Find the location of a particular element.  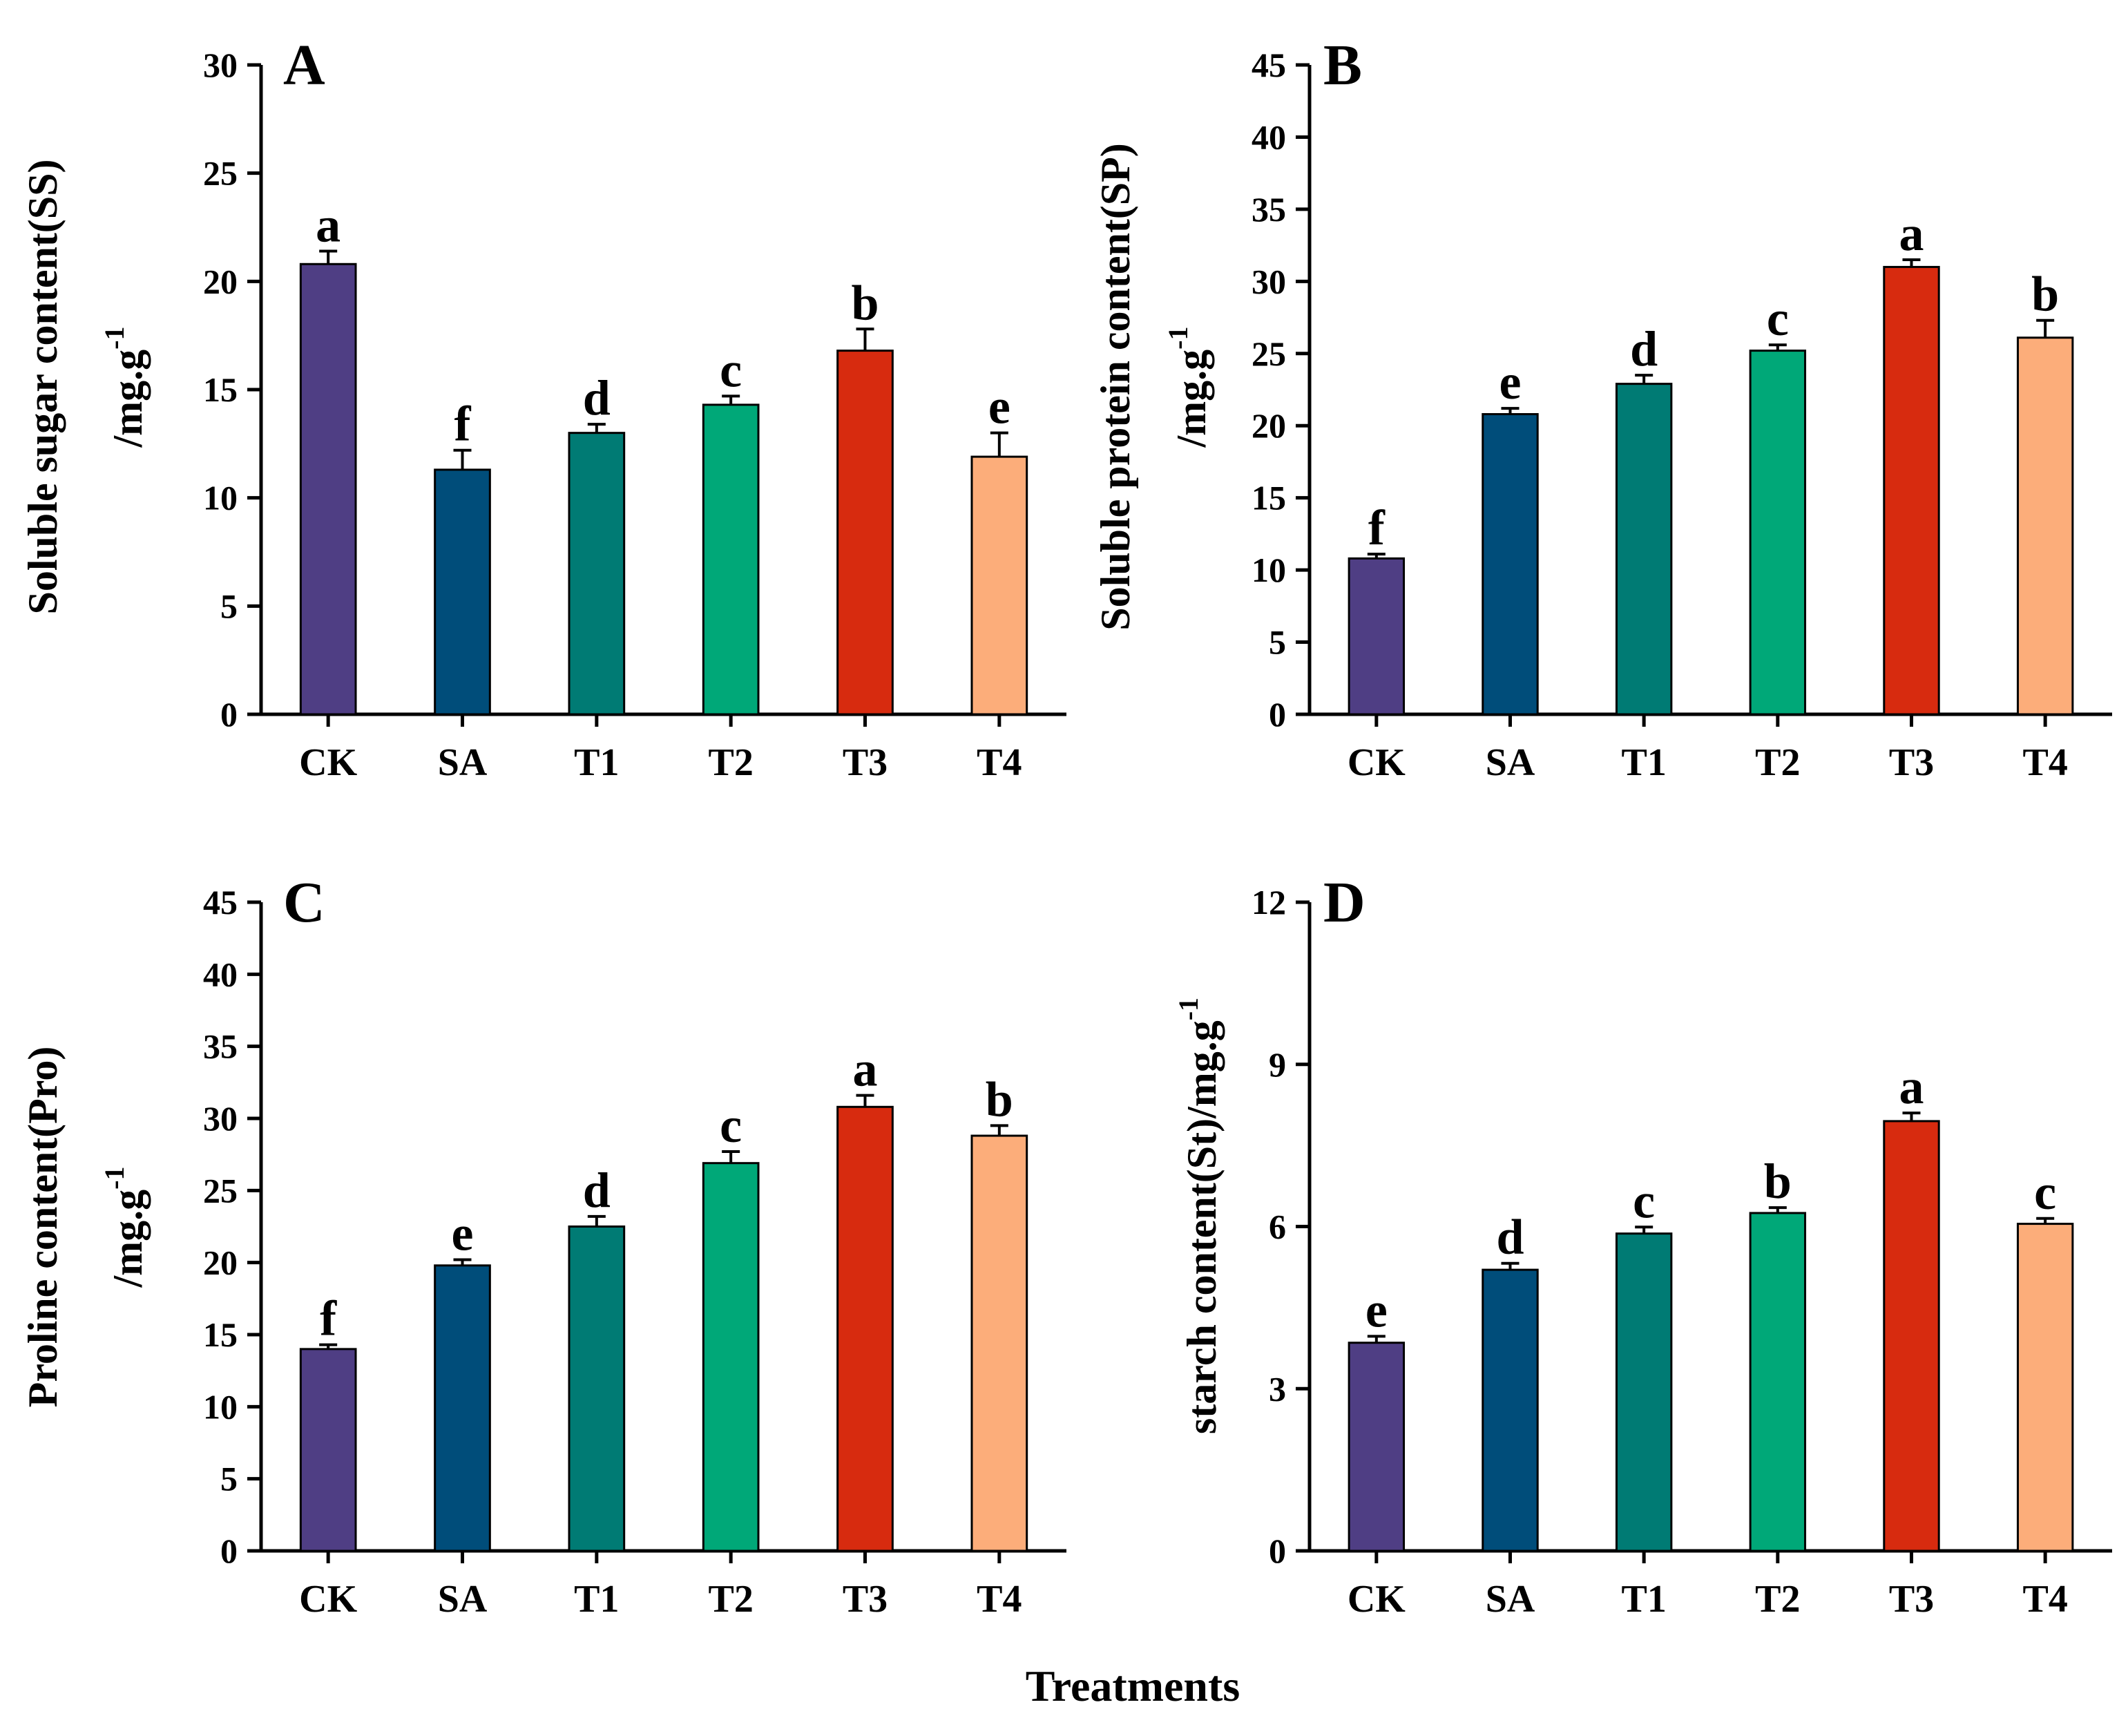

bar-c-t1 is located at coordinates (597, 1388).